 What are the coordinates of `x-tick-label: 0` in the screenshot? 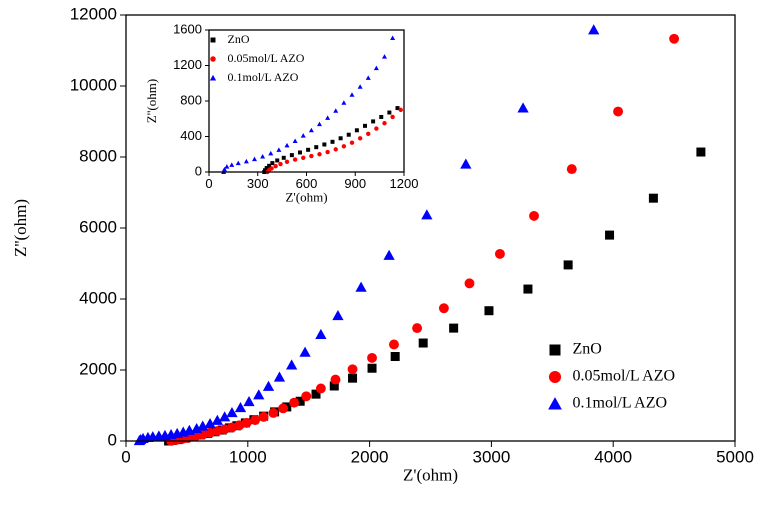 It's located at (125, 457).